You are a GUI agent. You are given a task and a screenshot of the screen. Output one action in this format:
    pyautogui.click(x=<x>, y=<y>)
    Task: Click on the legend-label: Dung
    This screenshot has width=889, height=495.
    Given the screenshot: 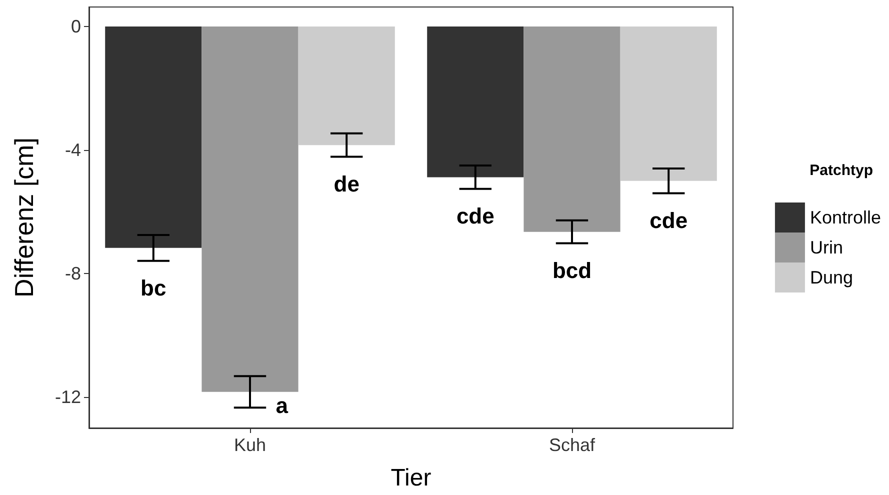 What is the action you would take?
    pyautogui.click(x=831, y=278)
    